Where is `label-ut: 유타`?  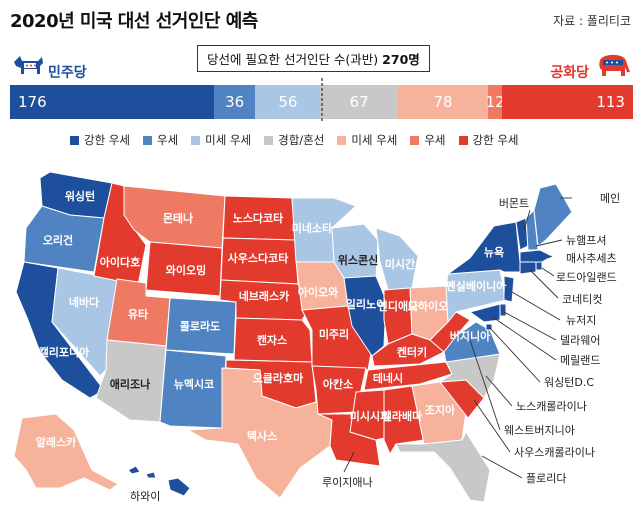 label-ut: 유타 is located at coordinates (138, 314).